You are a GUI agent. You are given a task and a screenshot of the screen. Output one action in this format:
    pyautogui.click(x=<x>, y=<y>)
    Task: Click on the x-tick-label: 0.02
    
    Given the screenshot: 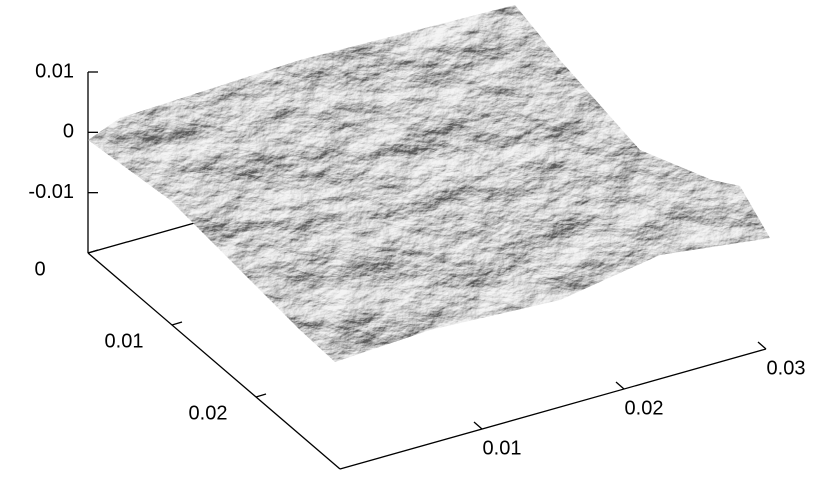 What is the action you would take?
    pyautogui.click(x=208, y=413)
    